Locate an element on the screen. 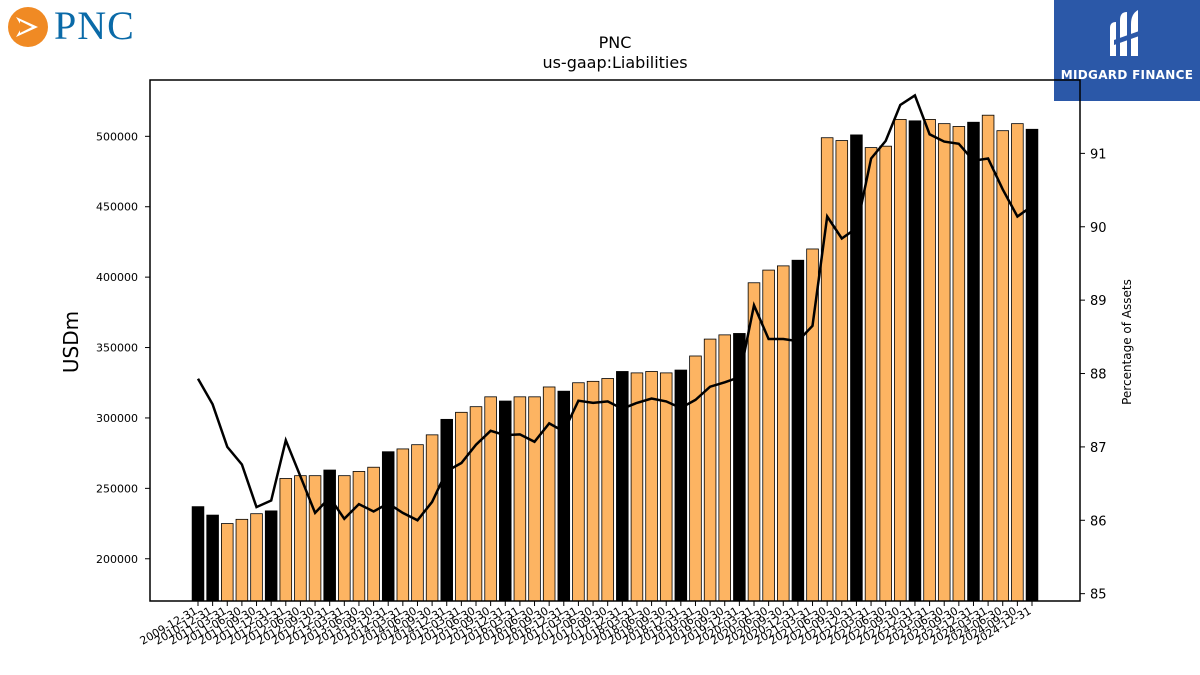 This screenshot has height=675, width=1200. y2-tick-label: 91 is located at coordinates (1098, 154).